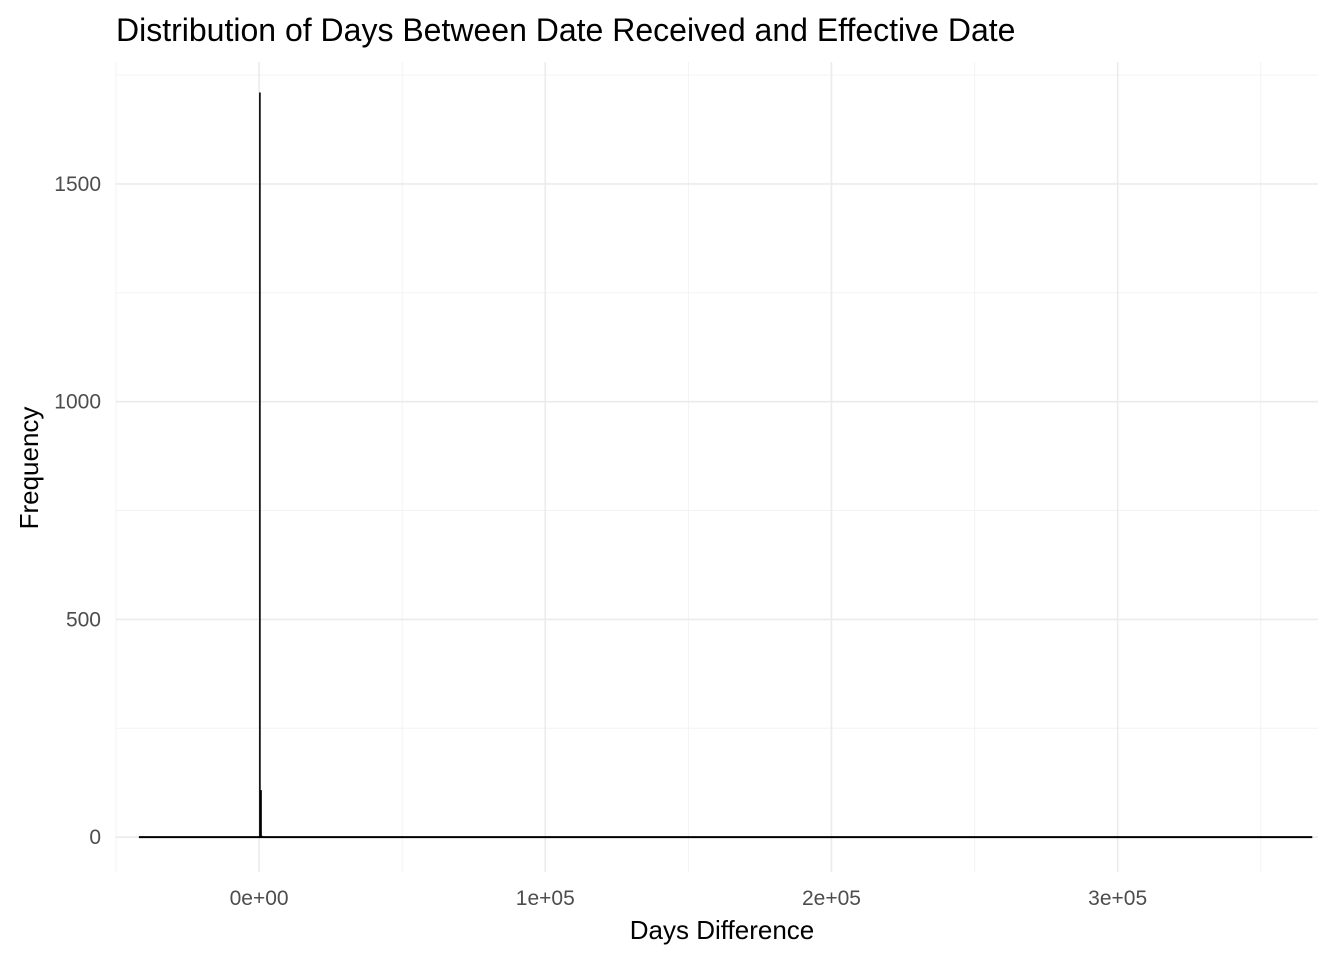  I want to click on x-tick-label: 3e+05, so click(1117, 898).